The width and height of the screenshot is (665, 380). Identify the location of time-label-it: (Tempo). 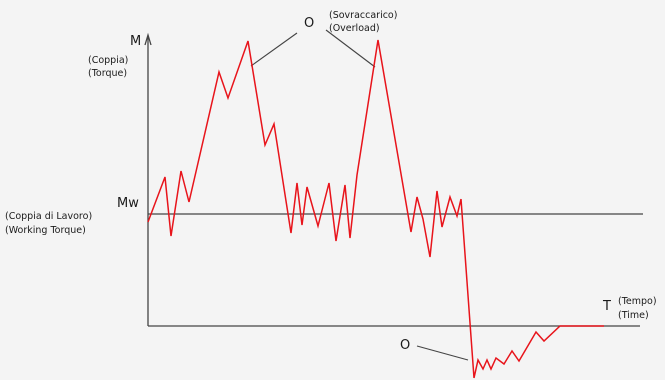
(637, 301).